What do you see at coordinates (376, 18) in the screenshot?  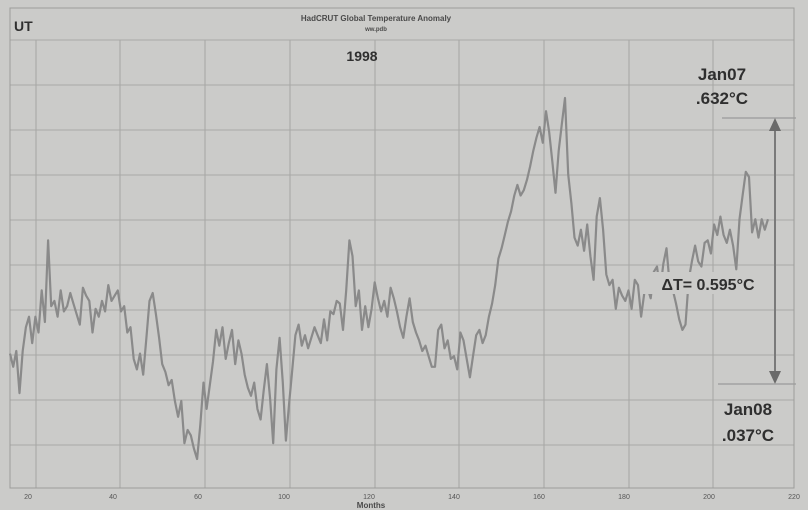 I see `chart-title: HadCRUT Global Temperature Anomaly` at bounding box center [376, 18].